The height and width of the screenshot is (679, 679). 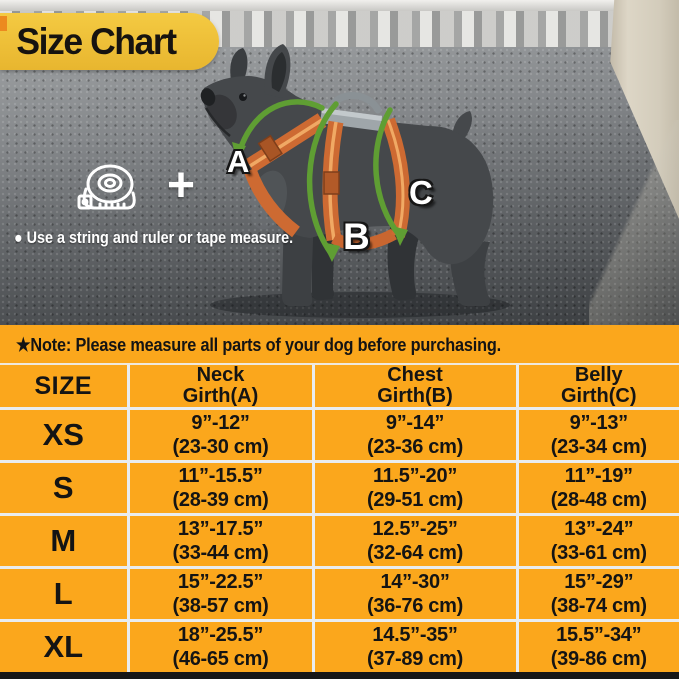 I want to click on curb-highlight, so click(x=634, y=222).